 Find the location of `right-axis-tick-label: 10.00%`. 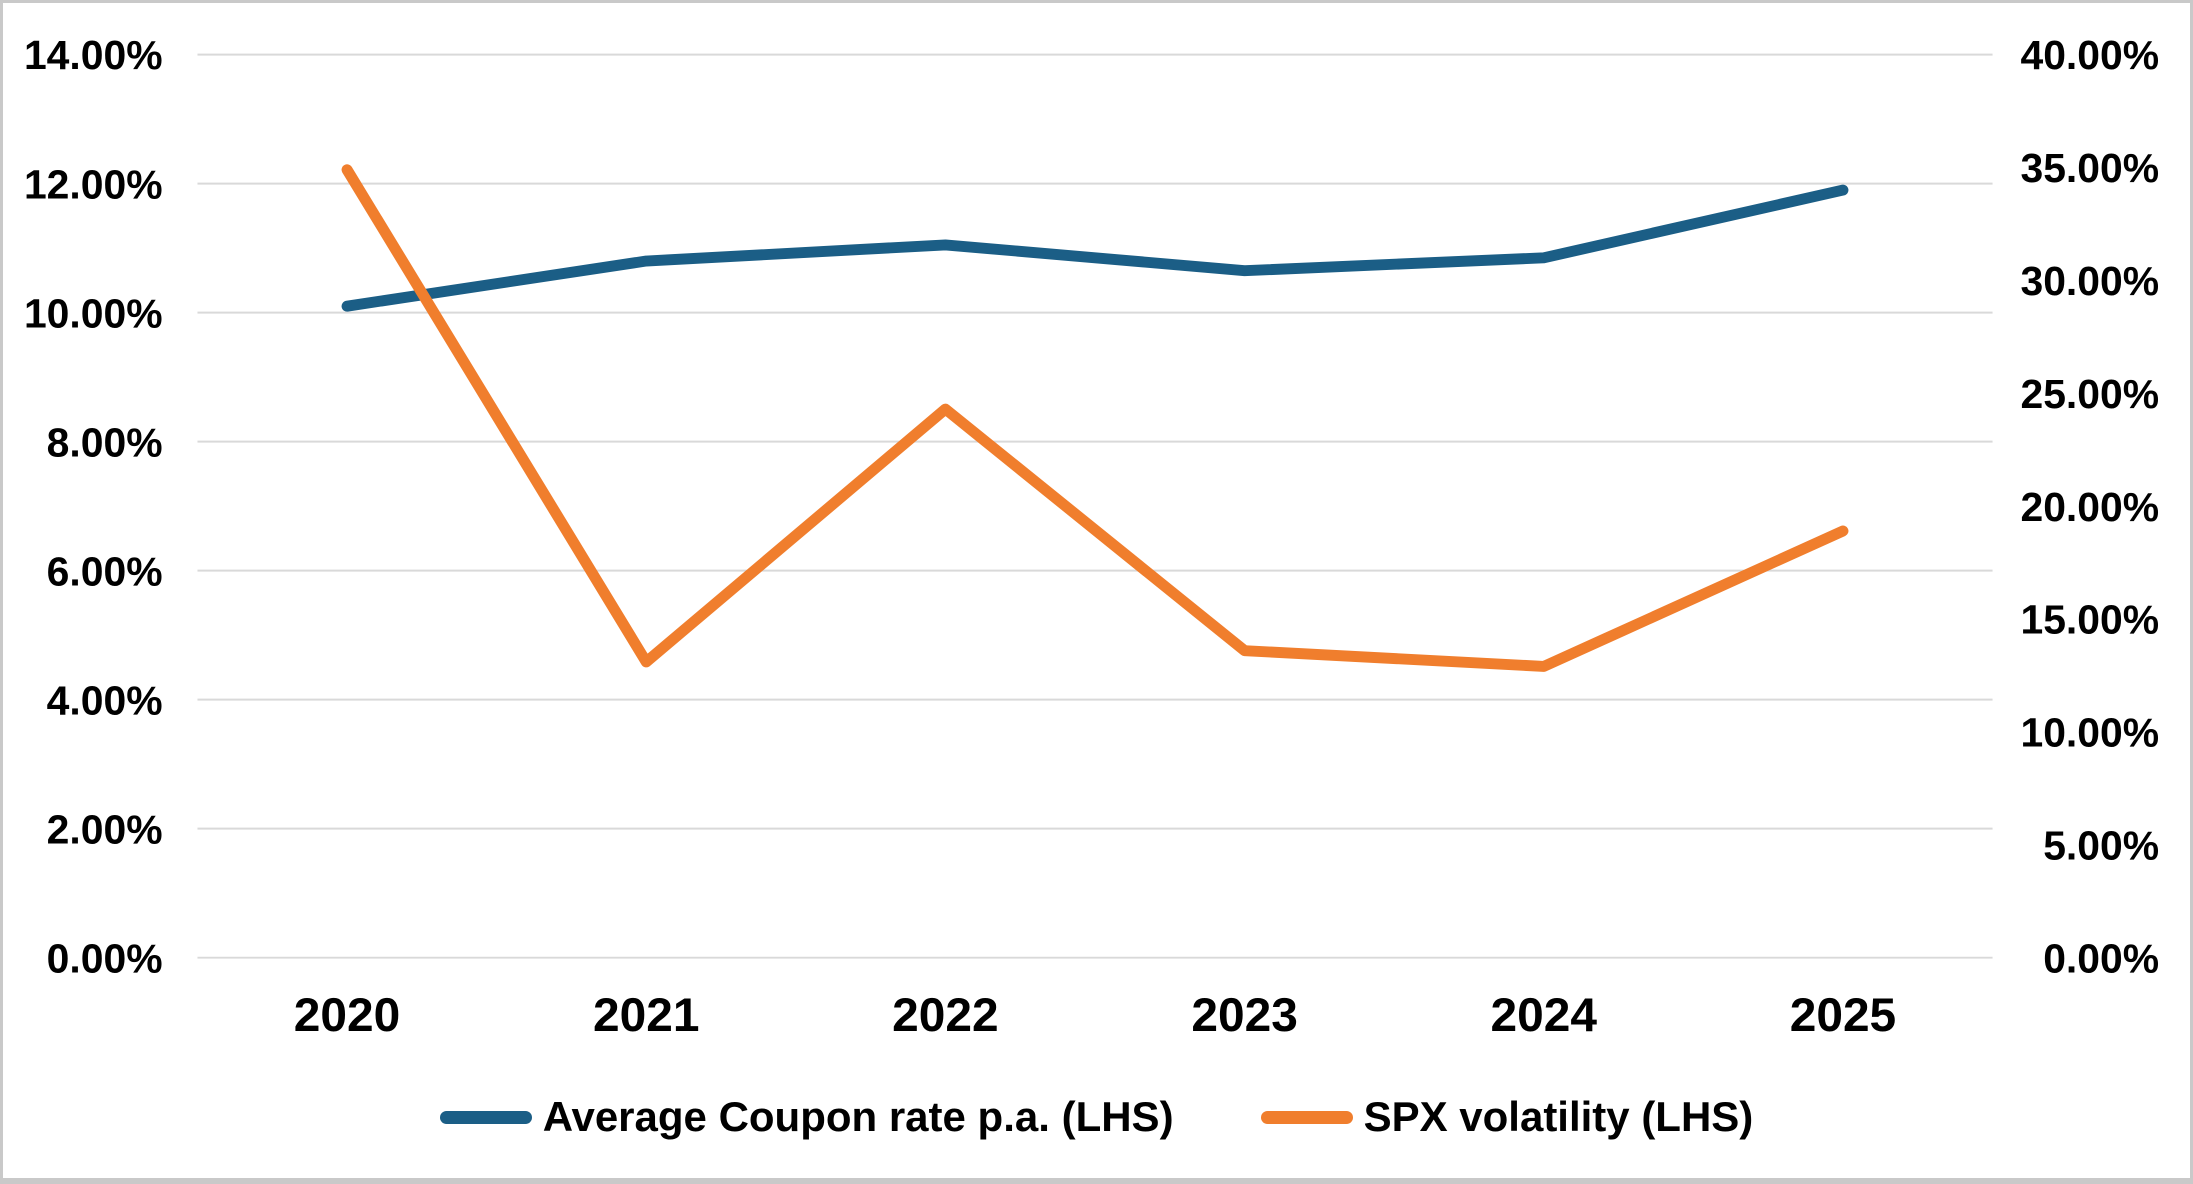

right-axis-tick-label: 10.00% is located at coordinates (2089, 733).